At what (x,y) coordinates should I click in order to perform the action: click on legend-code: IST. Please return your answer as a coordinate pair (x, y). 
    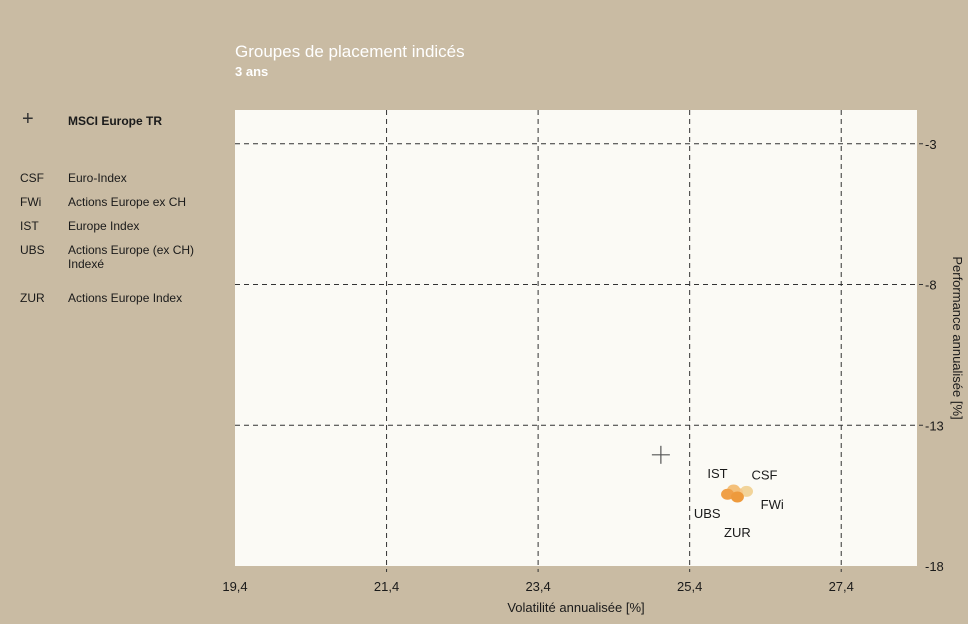
    Looking at the image, I should click on (29, 226).